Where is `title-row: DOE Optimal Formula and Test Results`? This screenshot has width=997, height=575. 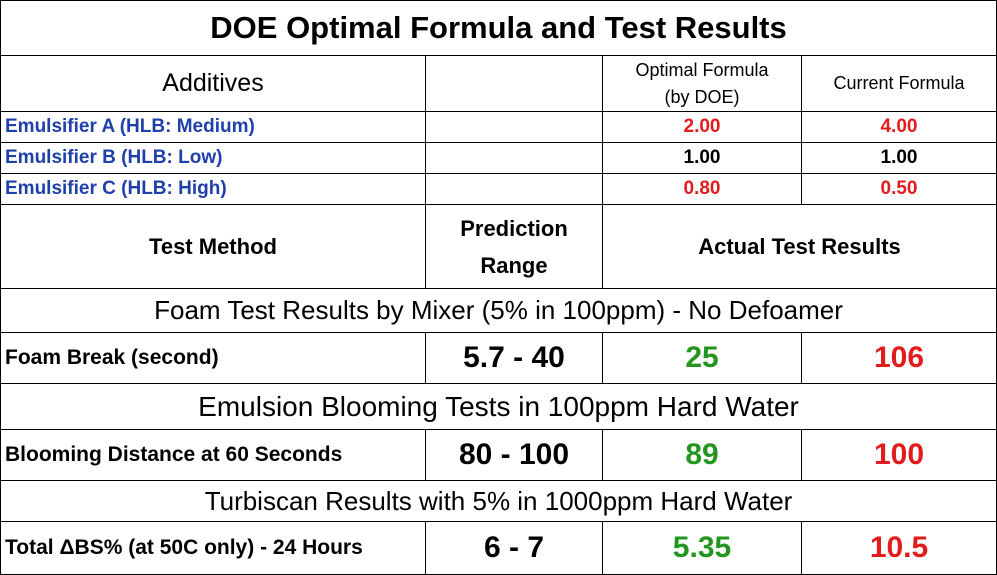 title-row: DOE Optimal Formula and Test Results is located at coordinates (498, 28).